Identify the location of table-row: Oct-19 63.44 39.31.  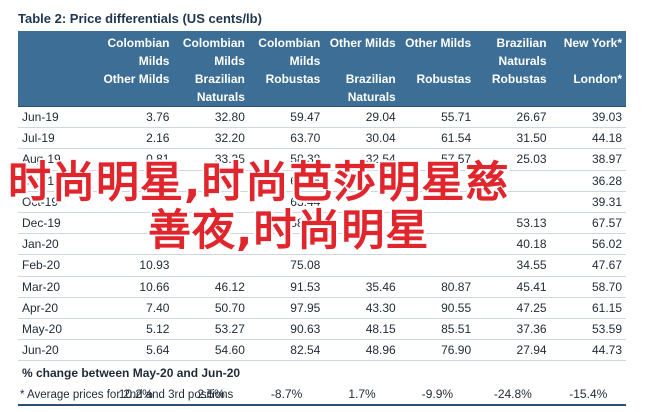
(322, 202).